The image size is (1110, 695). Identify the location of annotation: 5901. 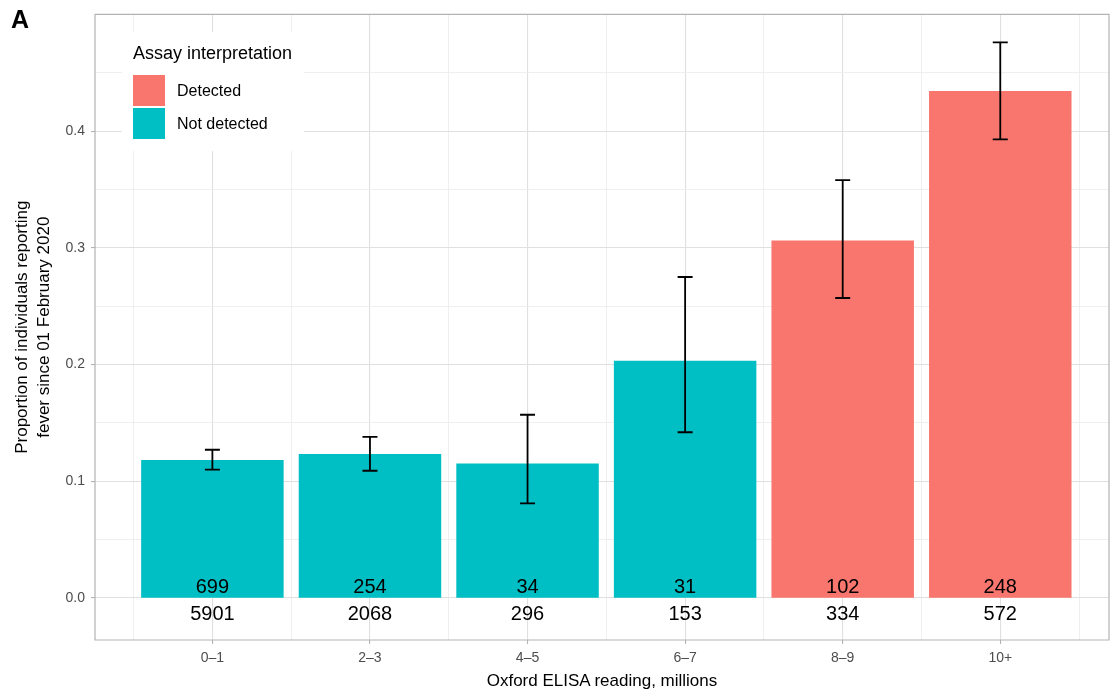
(212, 612).